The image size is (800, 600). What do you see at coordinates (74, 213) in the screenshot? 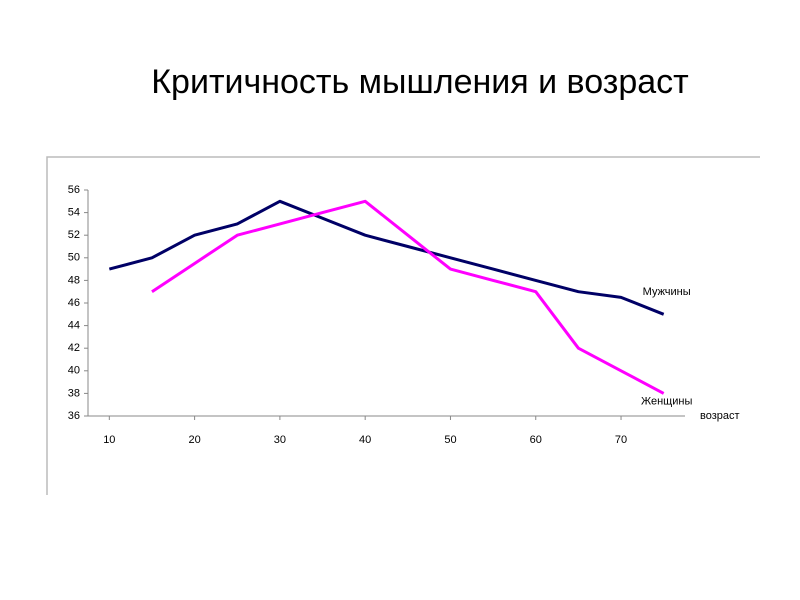
I see `y-tick-label: 54` at bounding box center [74, 213].